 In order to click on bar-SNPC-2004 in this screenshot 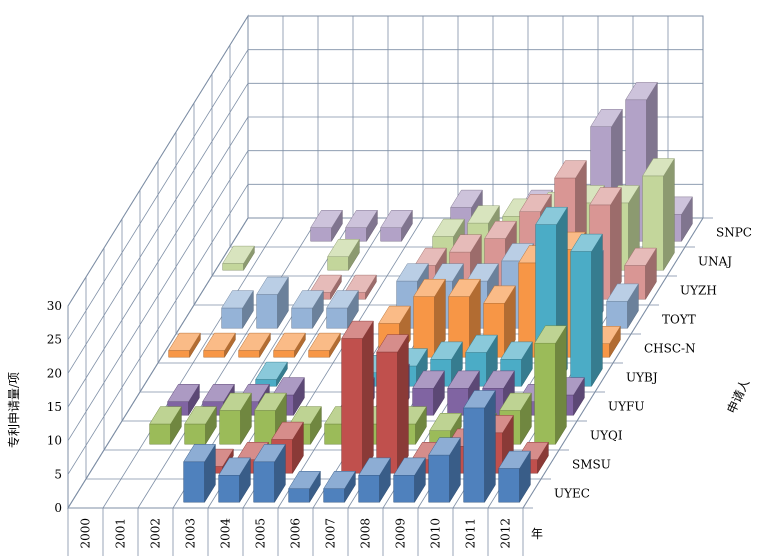, I will do `click(396, 226)`.